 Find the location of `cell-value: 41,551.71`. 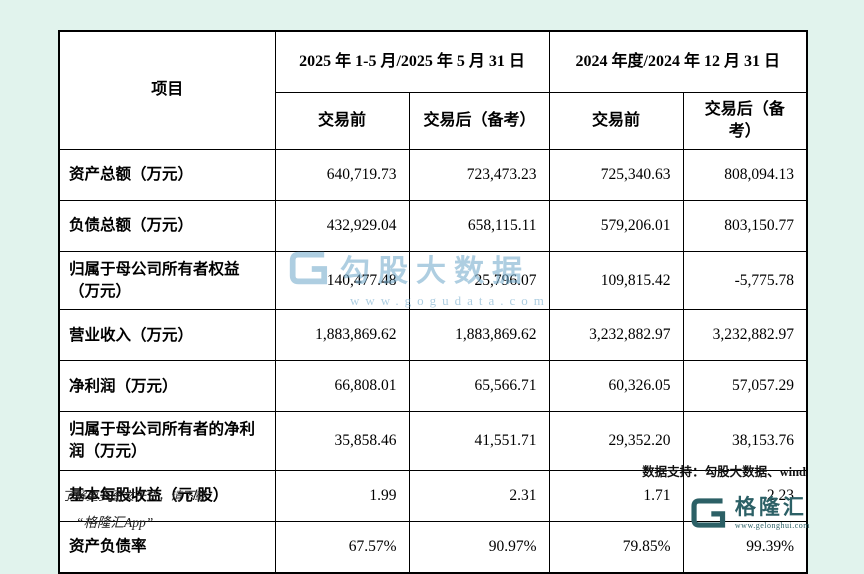

cell-value: 41,551.71 is located at coordinates (479, 441).